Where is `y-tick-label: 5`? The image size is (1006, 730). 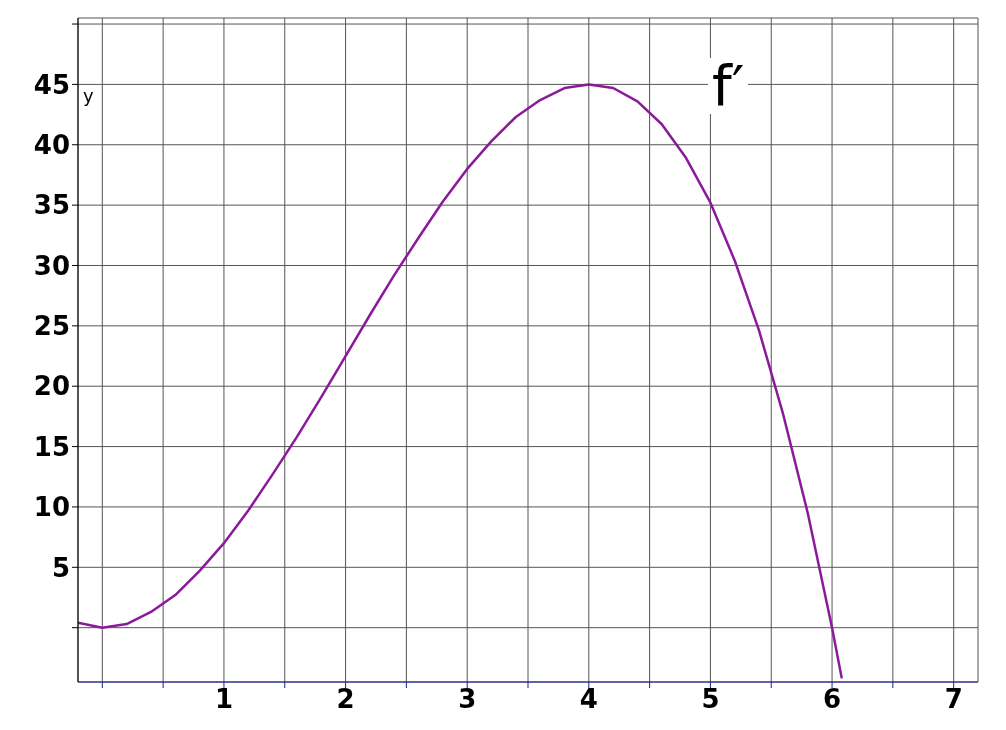
y-tick-label: 5 is located at coordinates (60, 567).